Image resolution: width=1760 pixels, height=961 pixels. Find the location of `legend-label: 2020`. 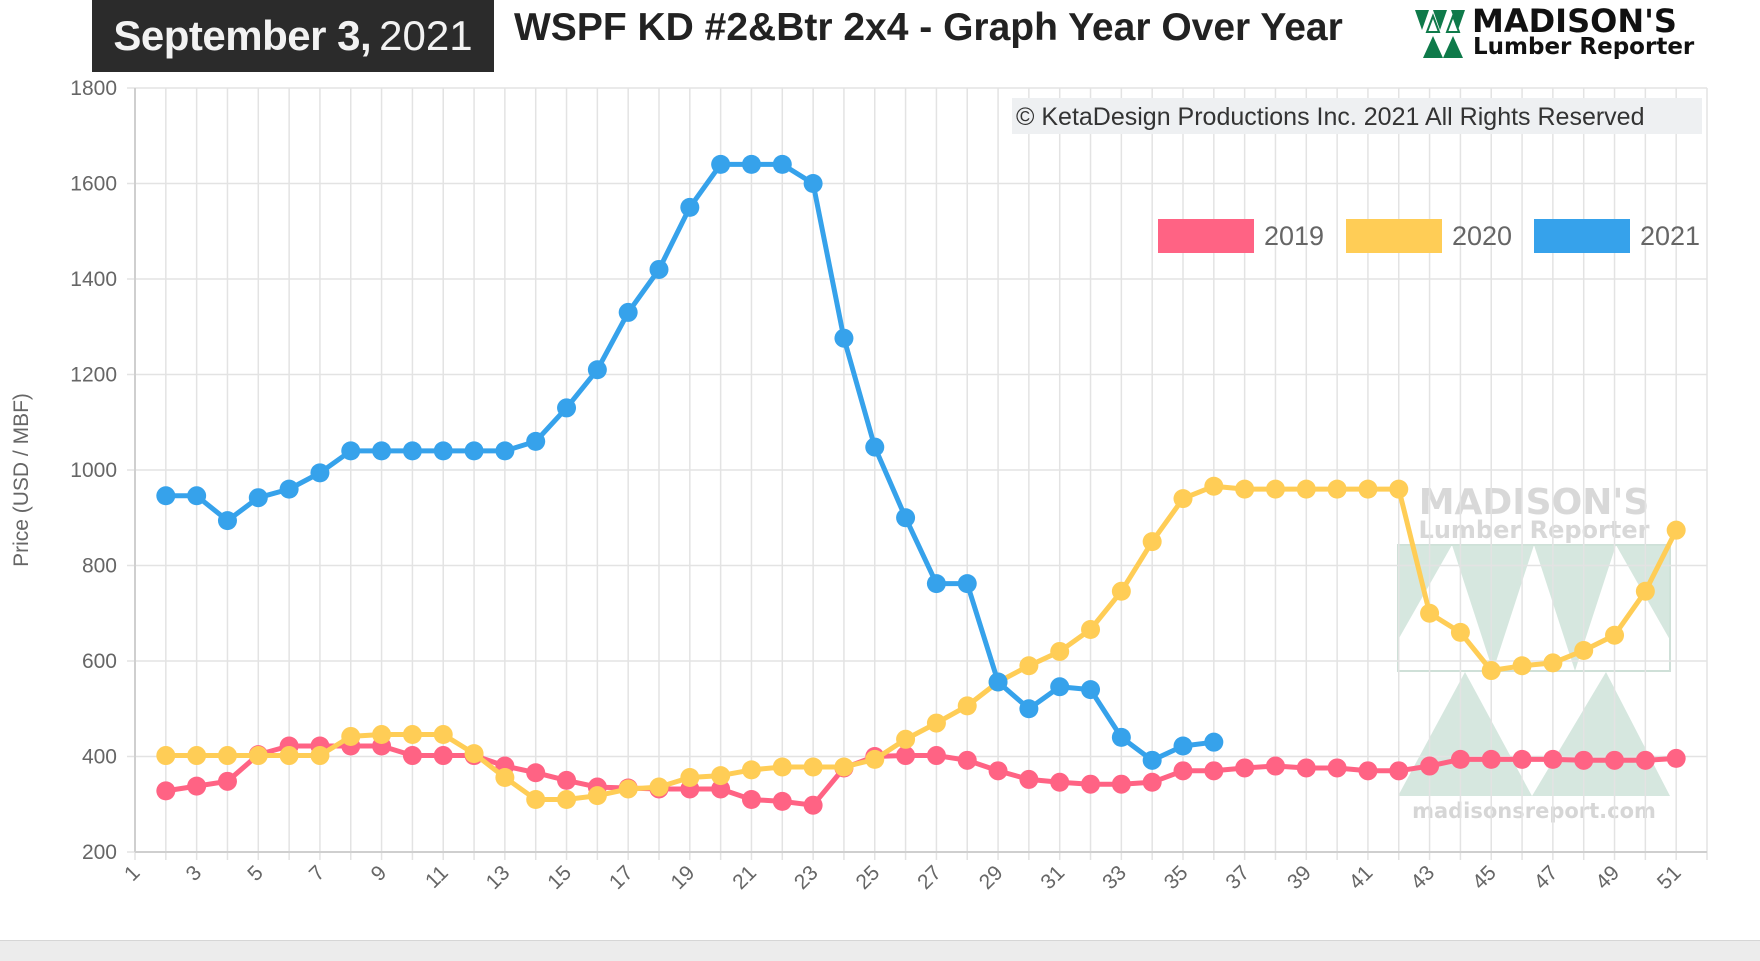

legend-label: 2020 is located at coordinates (1482, 236).